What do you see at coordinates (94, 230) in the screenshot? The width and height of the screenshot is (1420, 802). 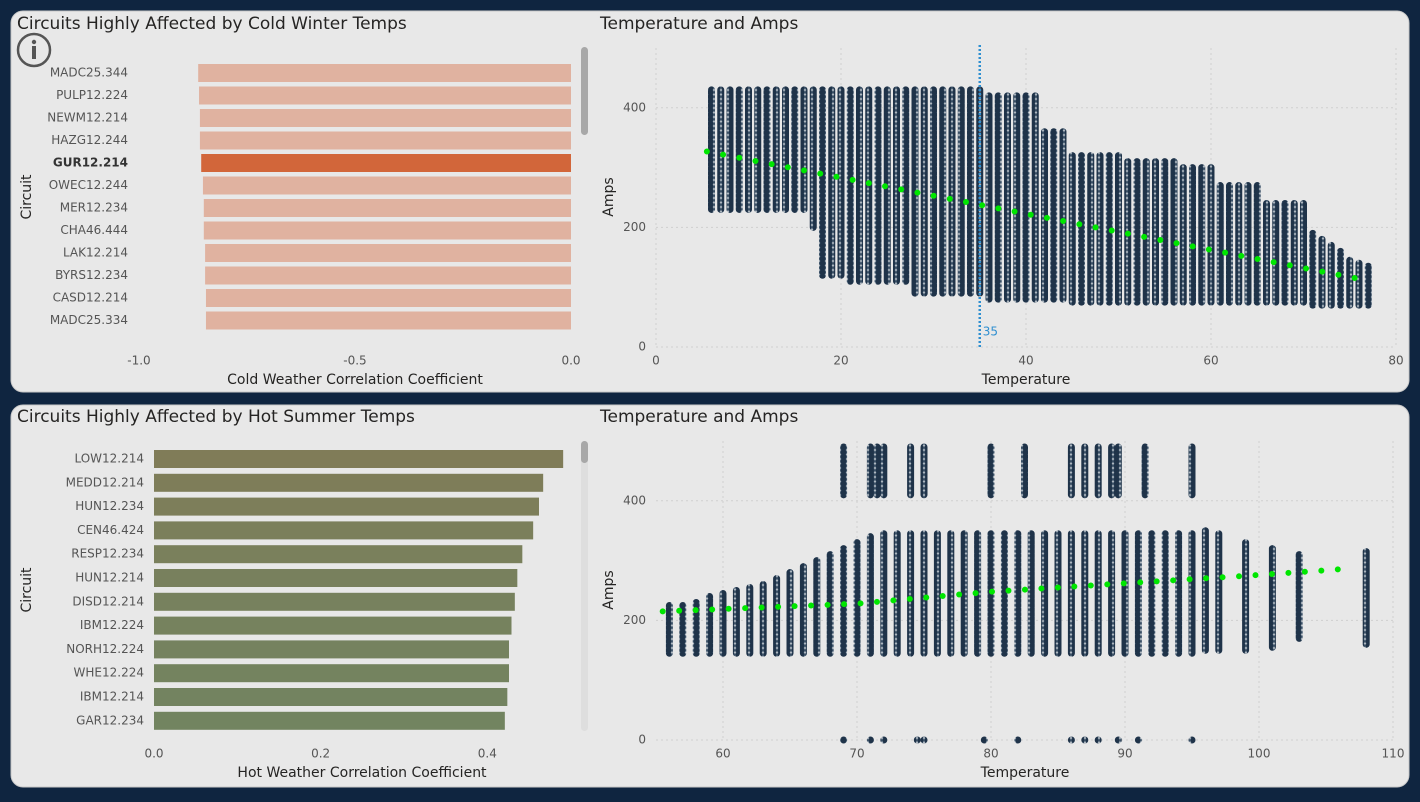 I see `category-label: CHA46.444` at bounding box center [94, 230].